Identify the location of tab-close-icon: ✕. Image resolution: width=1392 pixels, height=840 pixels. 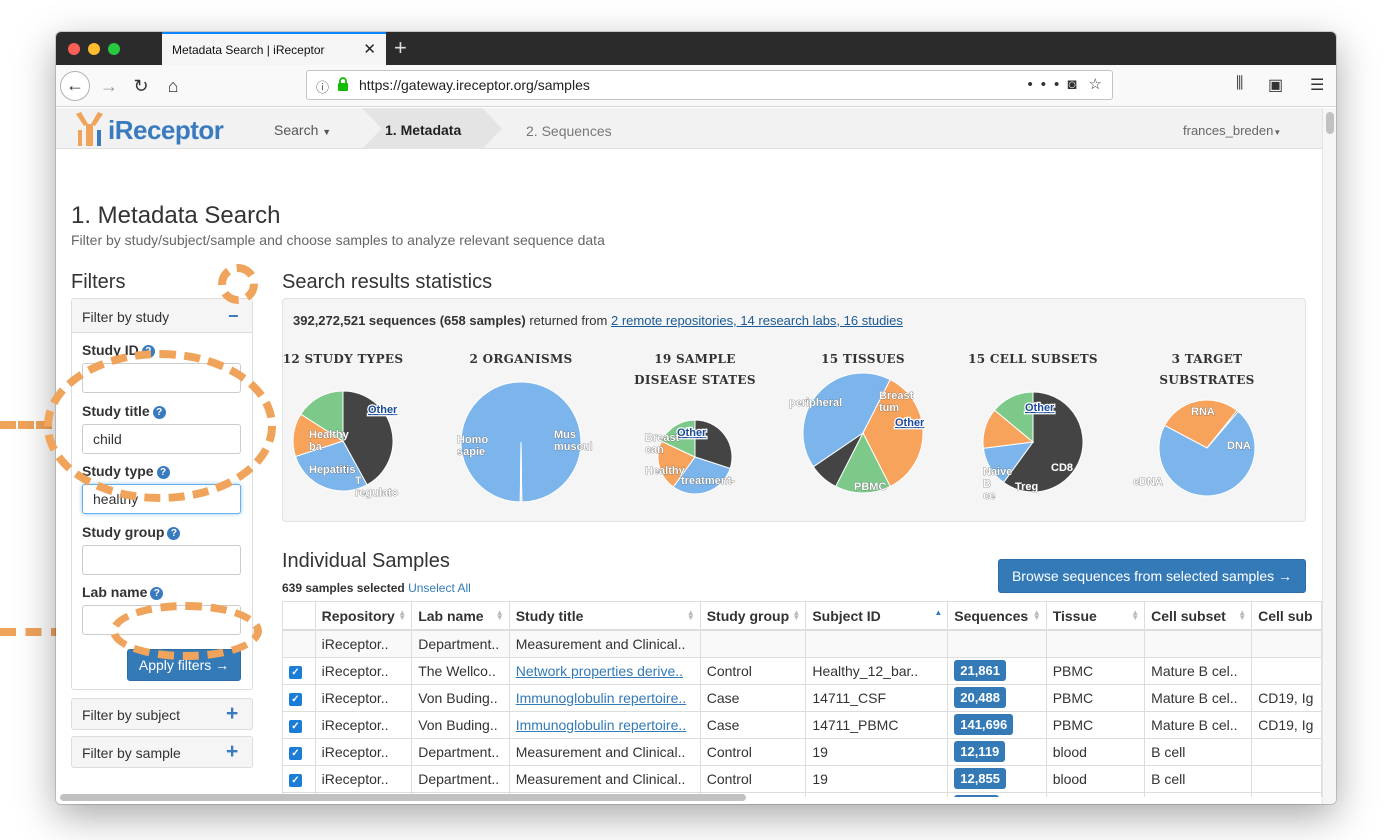
(369, 49).